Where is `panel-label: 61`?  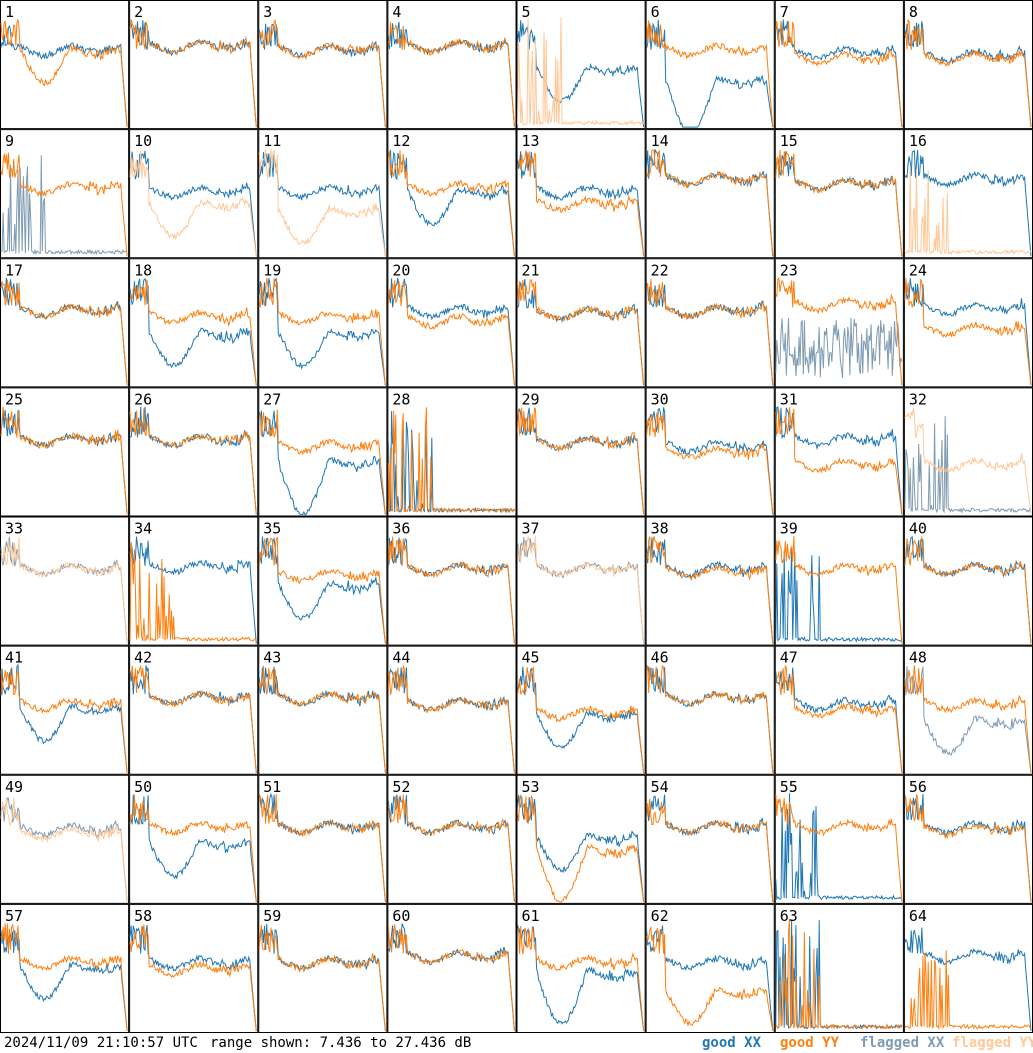 panel-label: 61 is located at coordinates (531, 916).